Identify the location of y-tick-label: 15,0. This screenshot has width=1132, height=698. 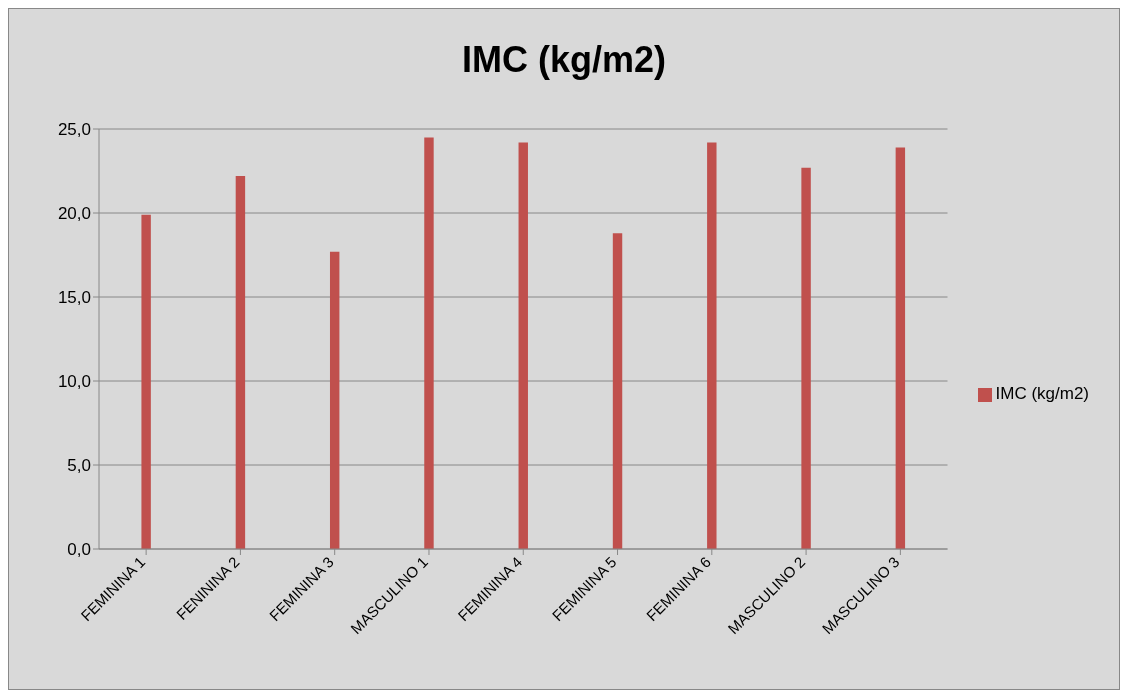
(74, 298).